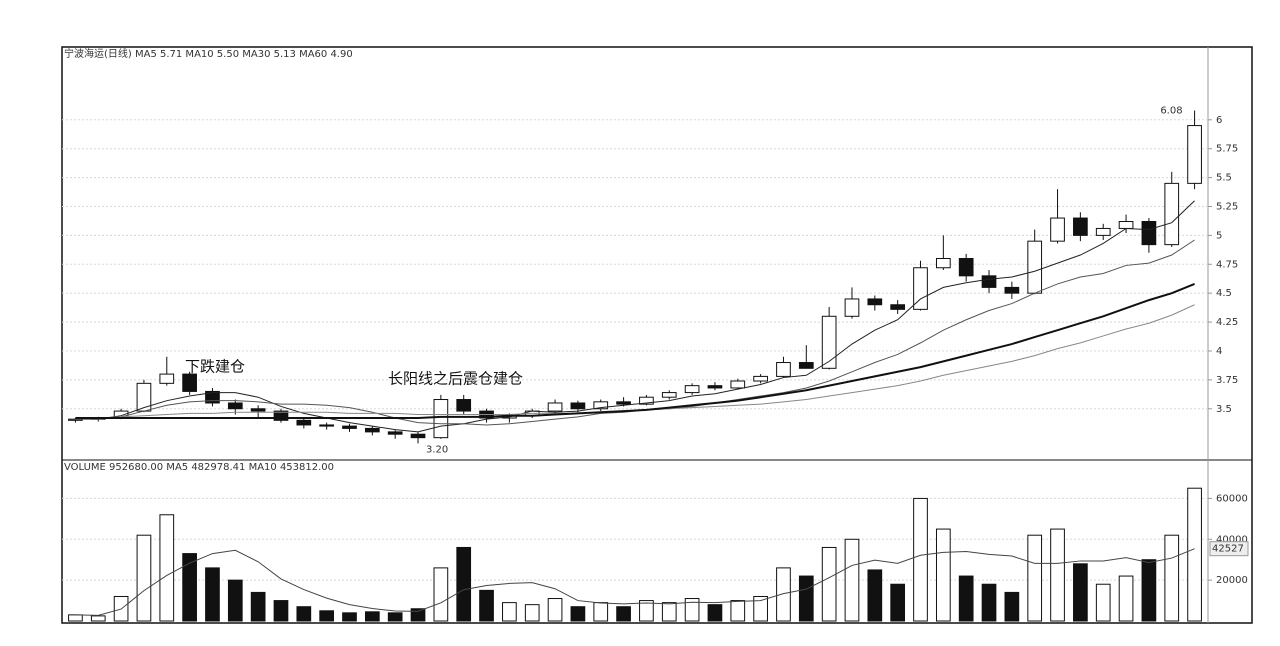 The height and width of the screenshot is (646, 1280). Describe the element at coordinates (1219, 351) in the screenshot. I see `y-tick-label: 4` at that location.